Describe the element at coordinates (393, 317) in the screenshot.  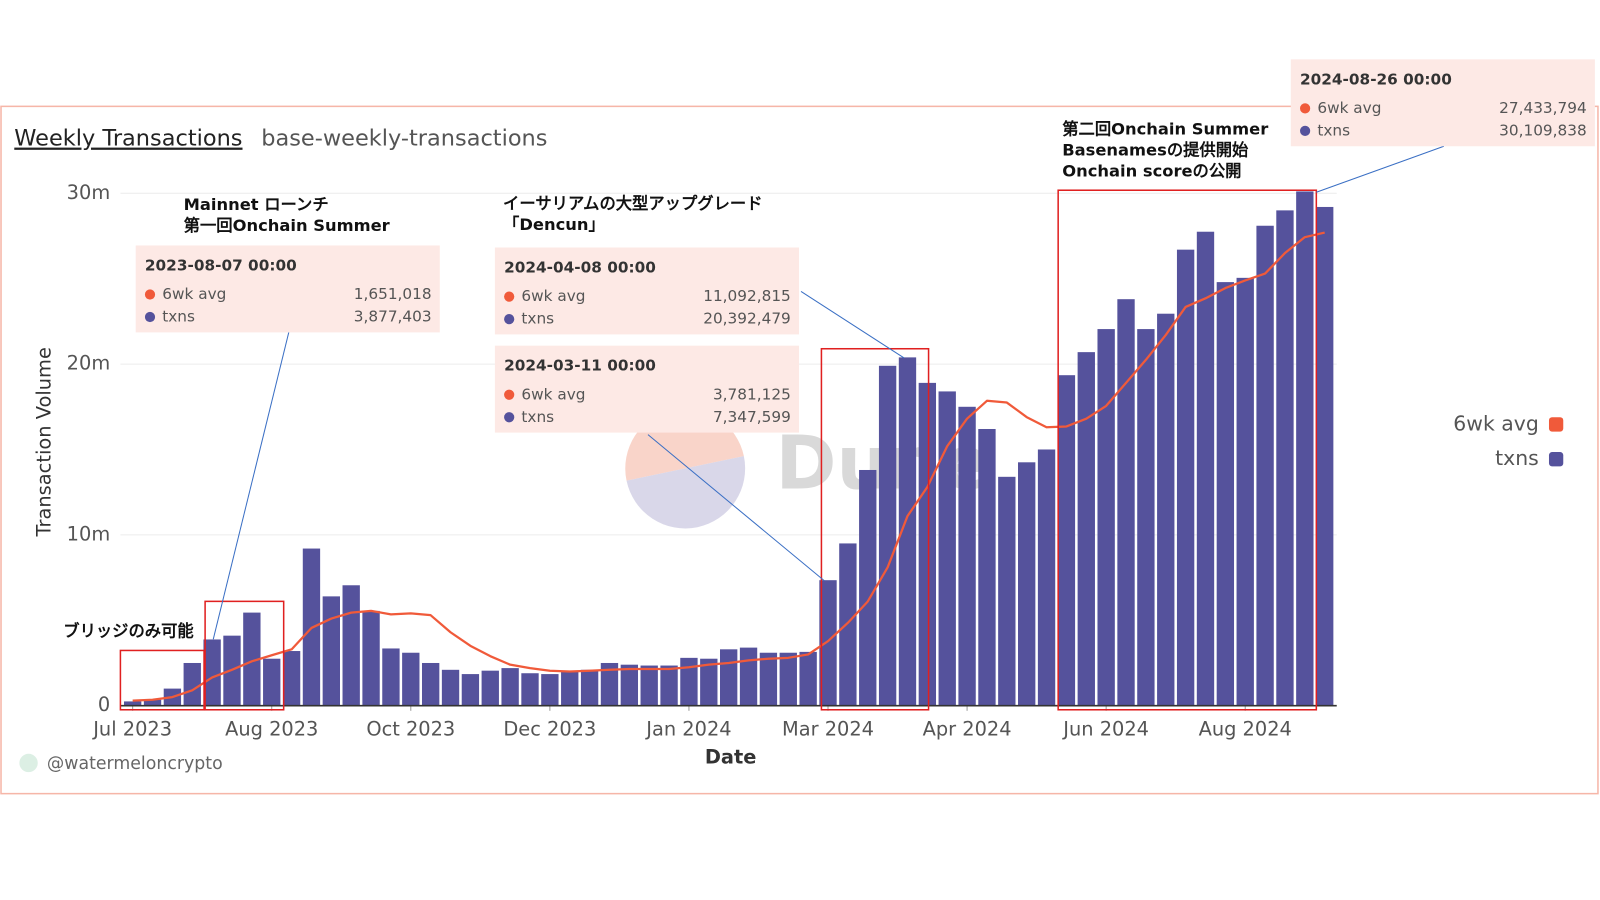
I see `tooltip-value: 3,877,403` at that location.